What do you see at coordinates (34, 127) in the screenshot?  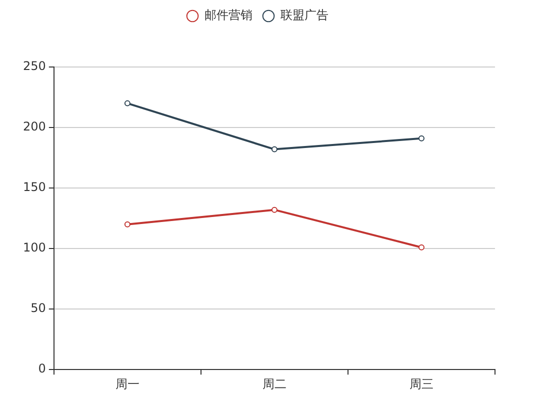 I see `y-tick-label: 200` at bounding box center [34, 127].